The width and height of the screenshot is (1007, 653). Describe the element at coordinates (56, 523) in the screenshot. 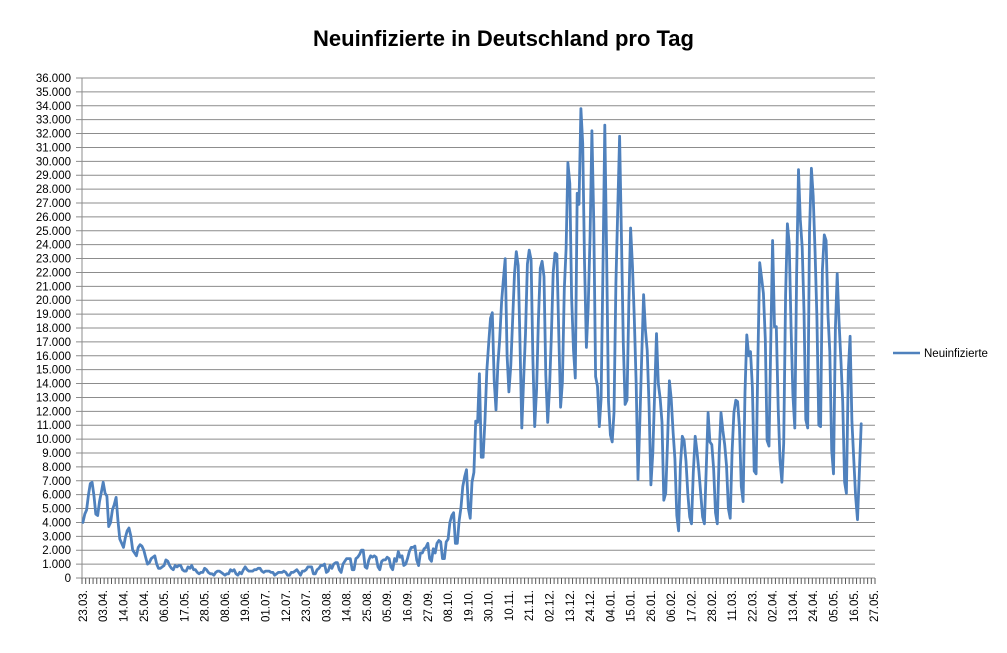

I see `y-axis-tick-label: 4.000` at that location.